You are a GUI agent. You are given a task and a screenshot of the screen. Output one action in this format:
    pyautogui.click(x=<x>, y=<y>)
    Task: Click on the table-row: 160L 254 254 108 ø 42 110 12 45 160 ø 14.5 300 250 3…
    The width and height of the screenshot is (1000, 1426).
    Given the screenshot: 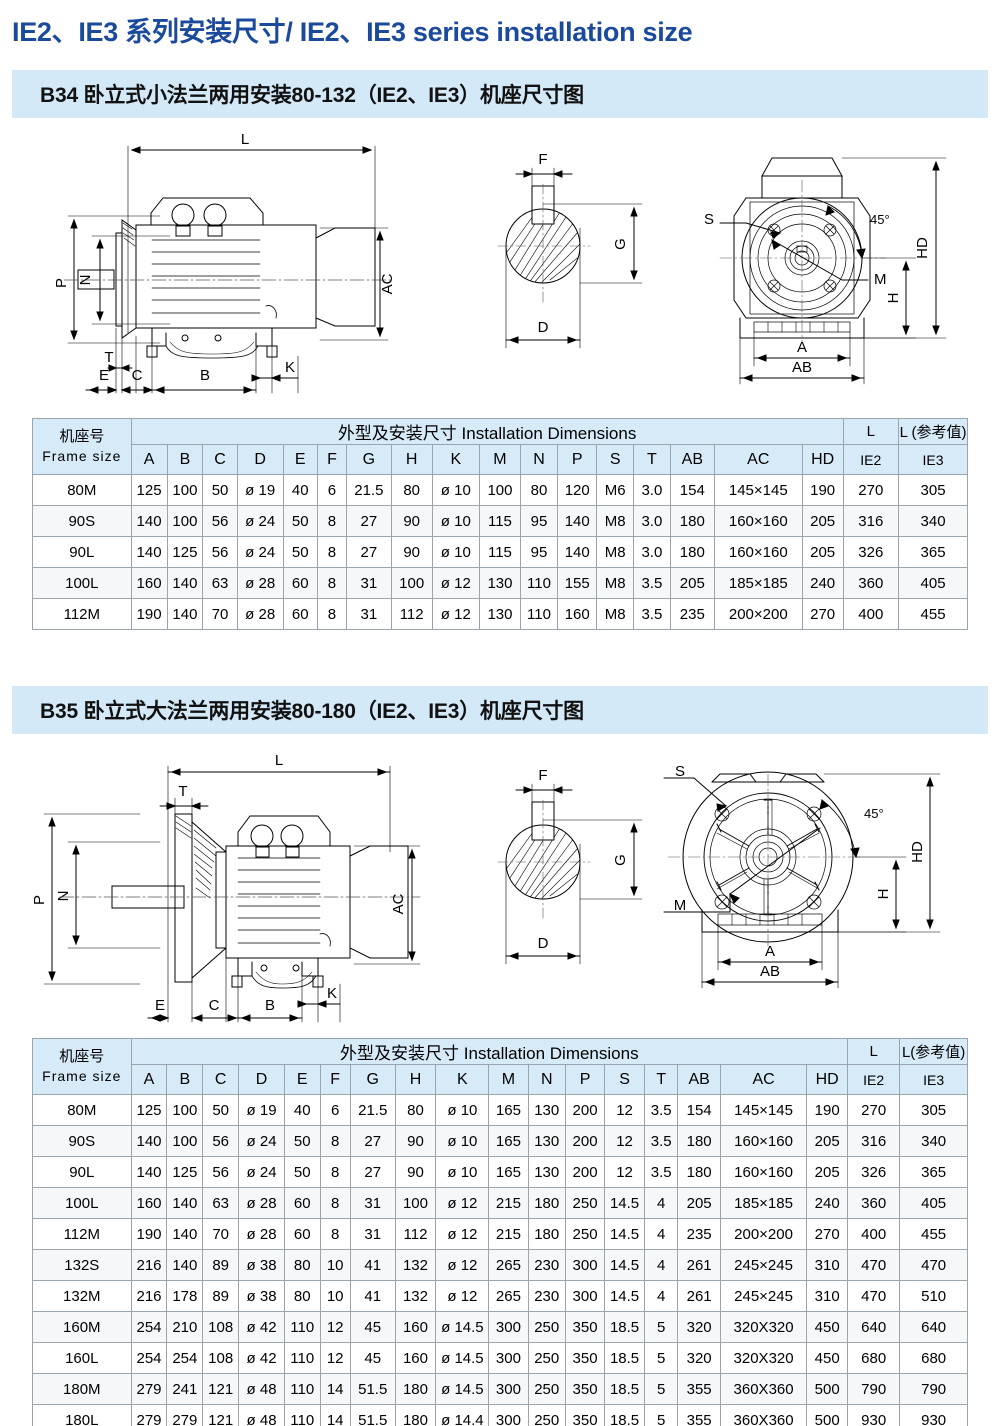 What is the action you would take?
    pyautogui.click(x=500, y=1358)
    